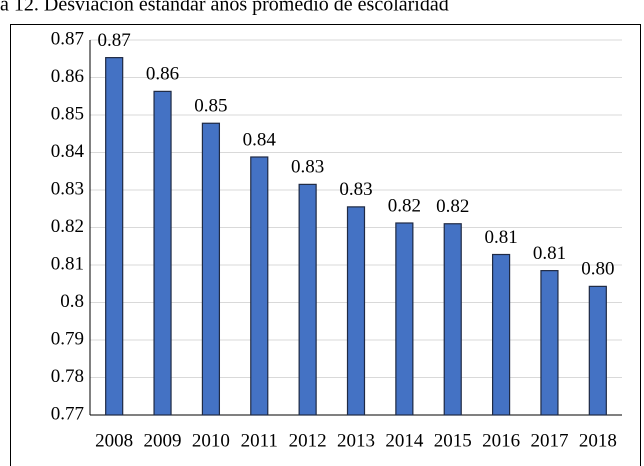 The height and width of the screenshot is (466, 644). I want to click on x-tick-label: 2016, so click(501, 440).